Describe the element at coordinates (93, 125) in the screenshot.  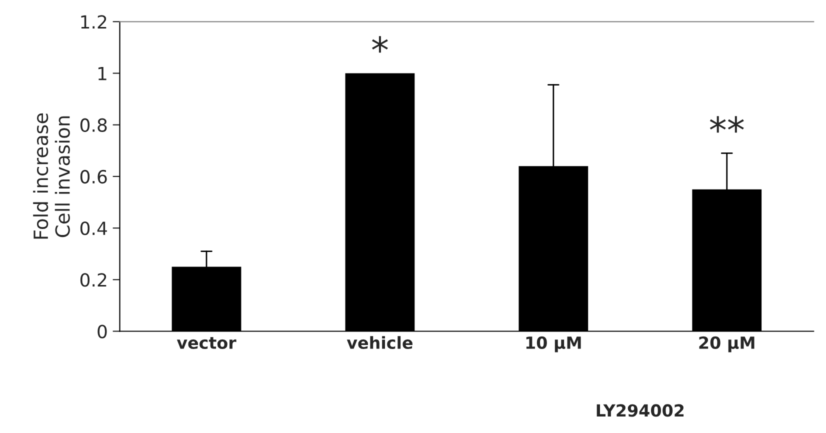
I see `y-tick-label: 0.8` at that location.